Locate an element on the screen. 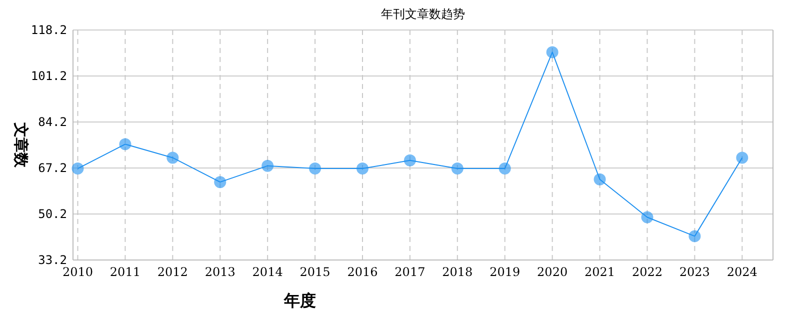 Image resolution: width=798 pixels, height=330 pixels. x-tick-label: 2012 is located at coordinates (172, 272).